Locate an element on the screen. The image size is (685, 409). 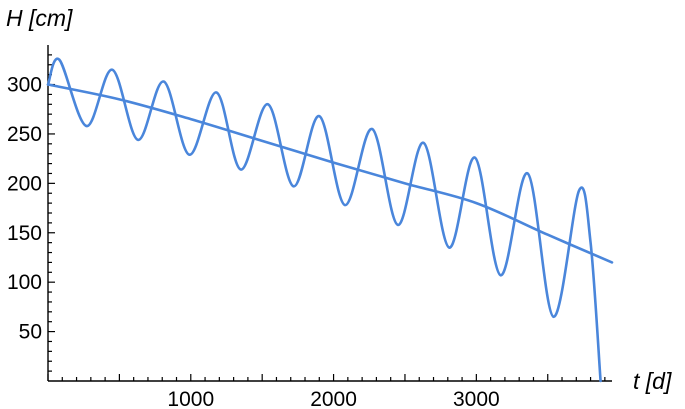
x-axis: 1000 2000 3000 t [d] is located at coordinates (359, 388).